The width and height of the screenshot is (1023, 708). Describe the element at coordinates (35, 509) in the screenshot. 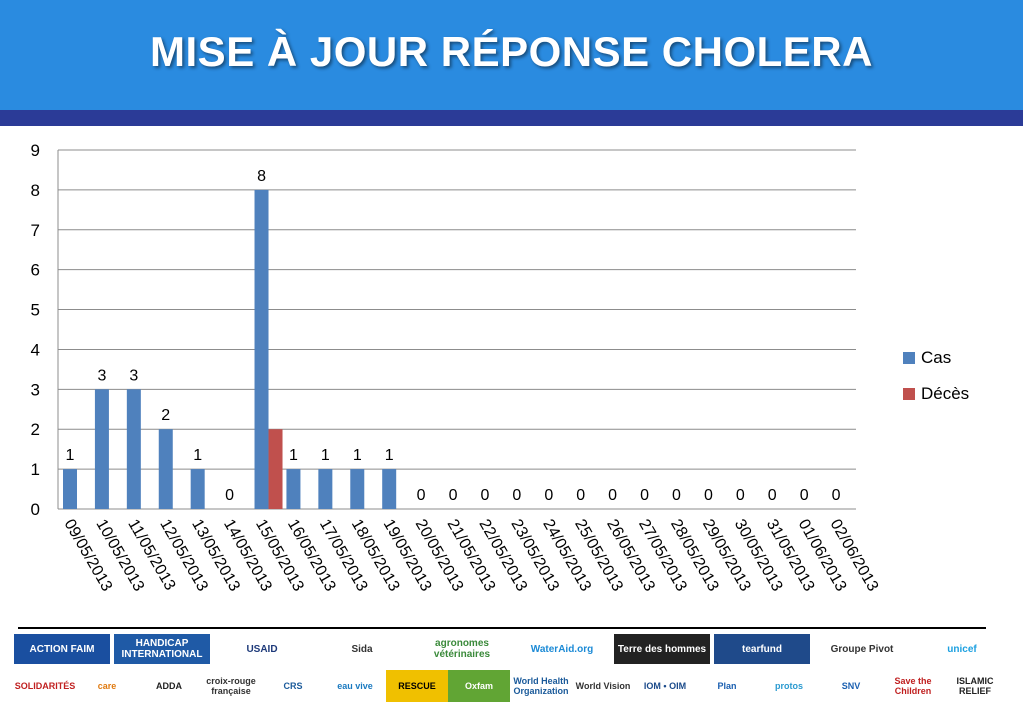

I see `y-tick-label: 0` at that location.